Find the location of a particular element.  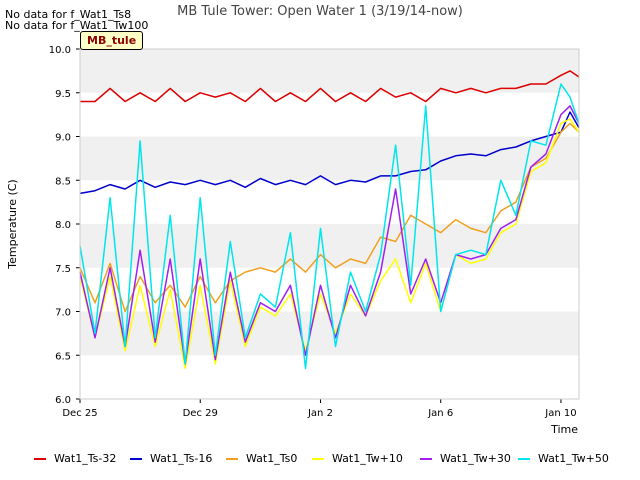

x-tick-label: Jan 10 is located at coordinates (560, 413).